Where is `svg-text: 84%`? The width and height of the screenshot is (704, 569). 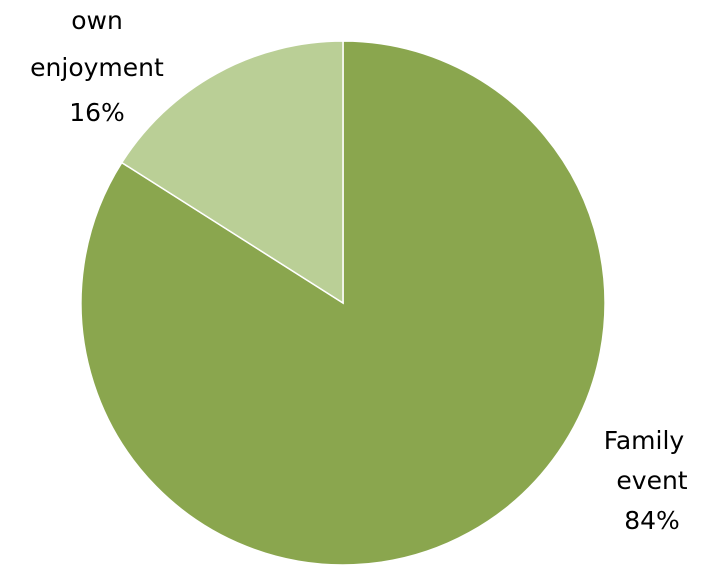 svg-text: 84% is located at coordinates (652, 520).